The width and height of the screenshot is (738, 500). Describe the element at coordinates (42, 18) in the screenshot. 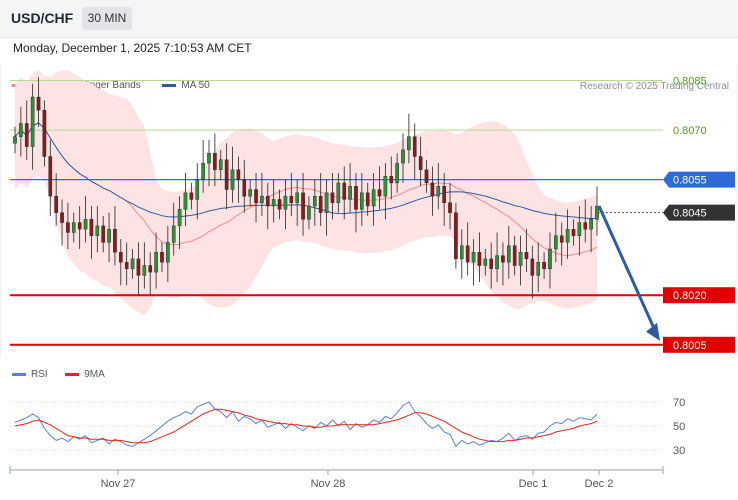

I see `symbol-label: USD/CHF` at that location.